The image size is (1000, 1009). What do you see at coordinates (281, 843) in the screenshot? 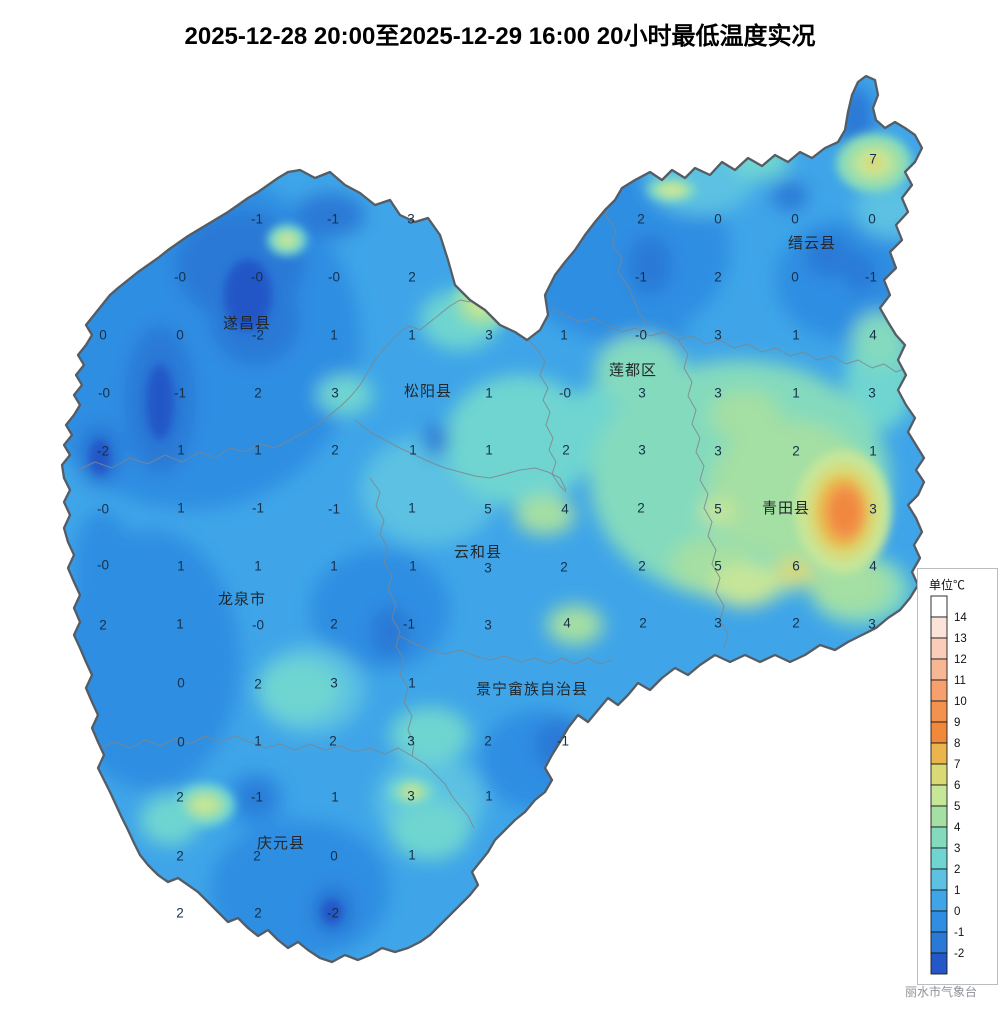
I see `county-label: 庆元县` at bounding box center [281, 843].